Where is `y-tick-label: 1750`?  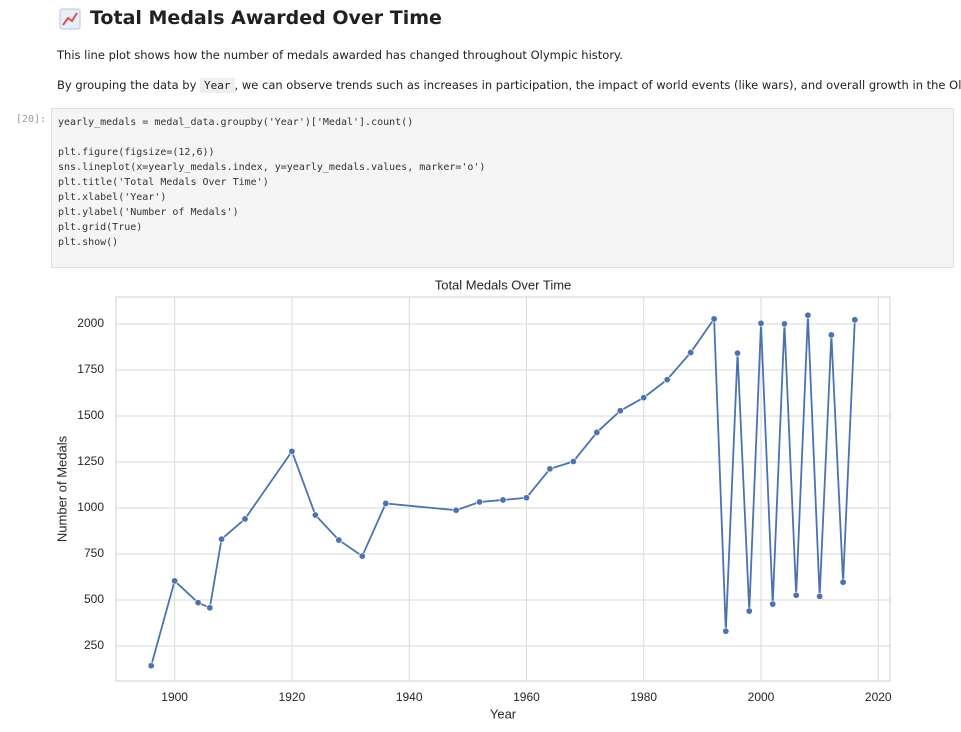
y-tick-label: 1750 is located at coordinates (90, 369).